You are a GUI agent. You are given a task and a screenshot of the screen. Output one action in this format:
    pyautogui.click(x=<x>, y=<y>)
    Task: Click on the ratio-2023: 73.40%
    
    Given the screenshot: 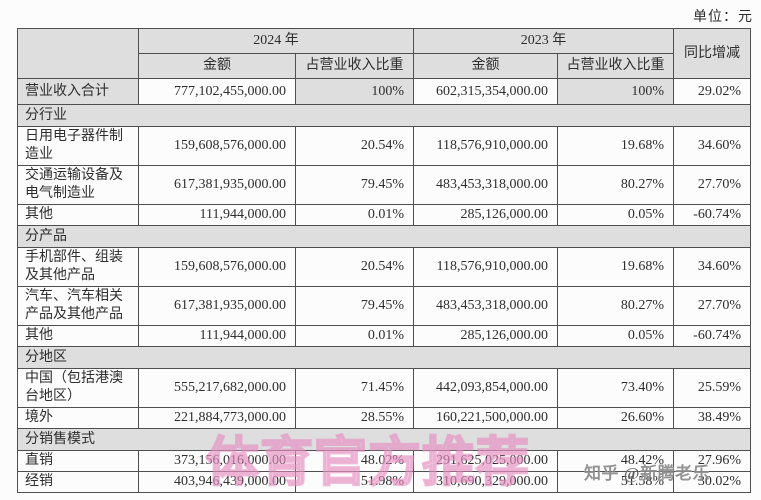 What is the action you would take?
    pyautogui.click(x=615, y=388)
    